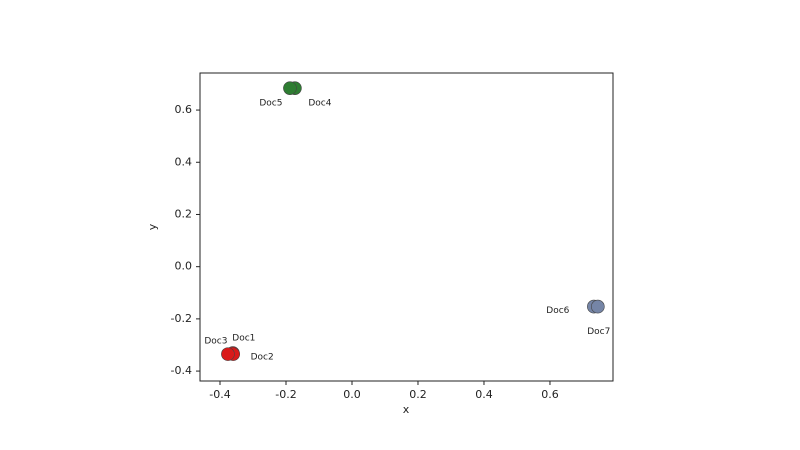  What do you see at coordinates (319, 104) in the screenshot?
I see `point-label: Doc4` at bounding box center [319, 104].